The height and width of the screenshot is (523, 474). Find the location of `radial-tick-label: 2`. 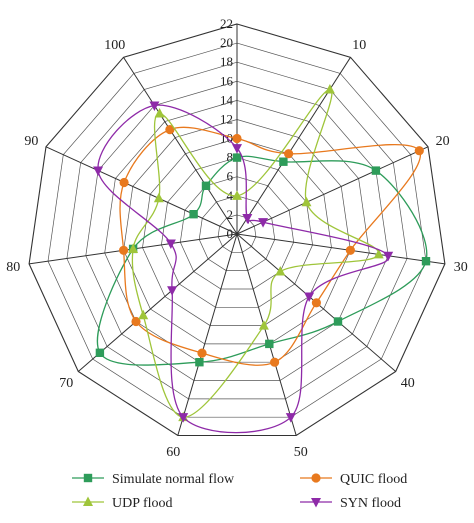

radial-tick-label: 2 is located at coordinates (230, 214).